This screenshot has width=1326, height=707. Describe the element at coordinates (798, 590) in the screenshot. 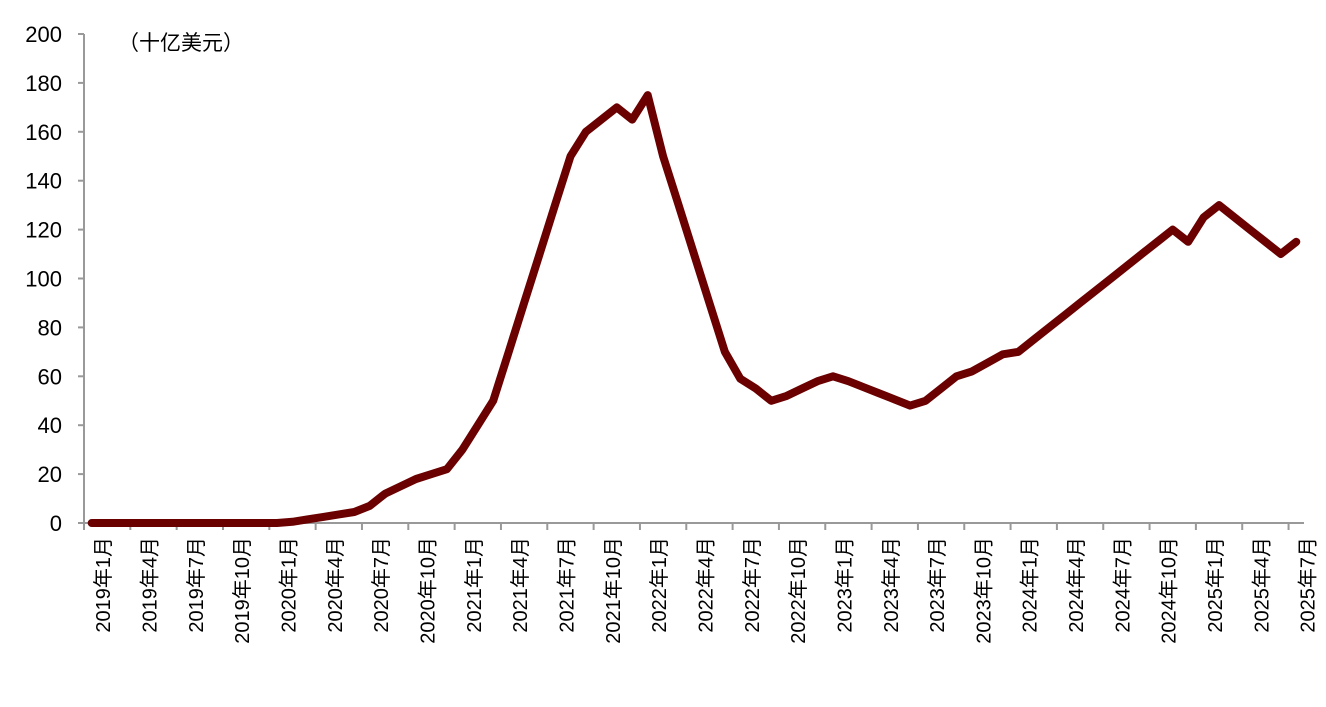

I see `x-tick-label: 2022年10月` at that location.